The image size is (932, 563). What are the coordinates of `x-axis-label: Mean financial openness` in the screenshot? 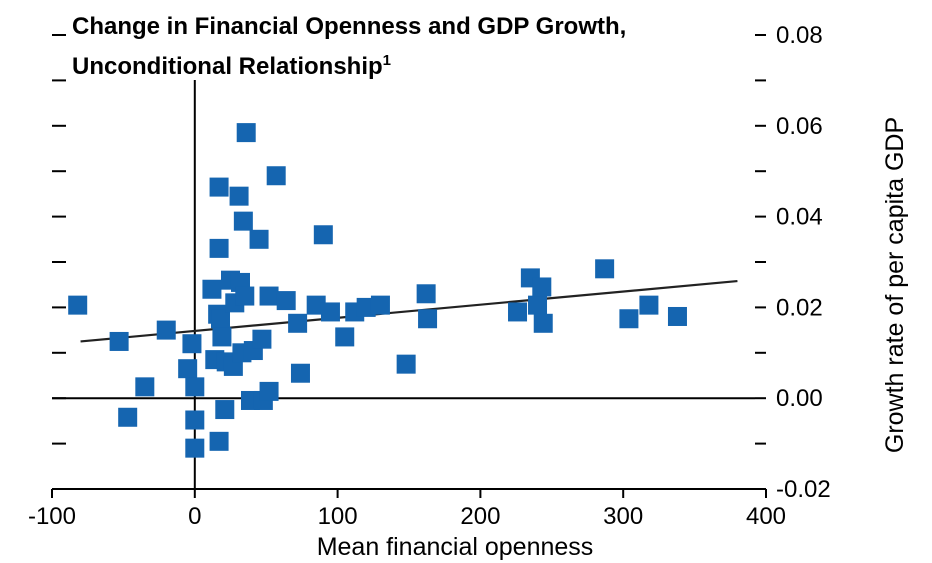 It's located at (455, 547).